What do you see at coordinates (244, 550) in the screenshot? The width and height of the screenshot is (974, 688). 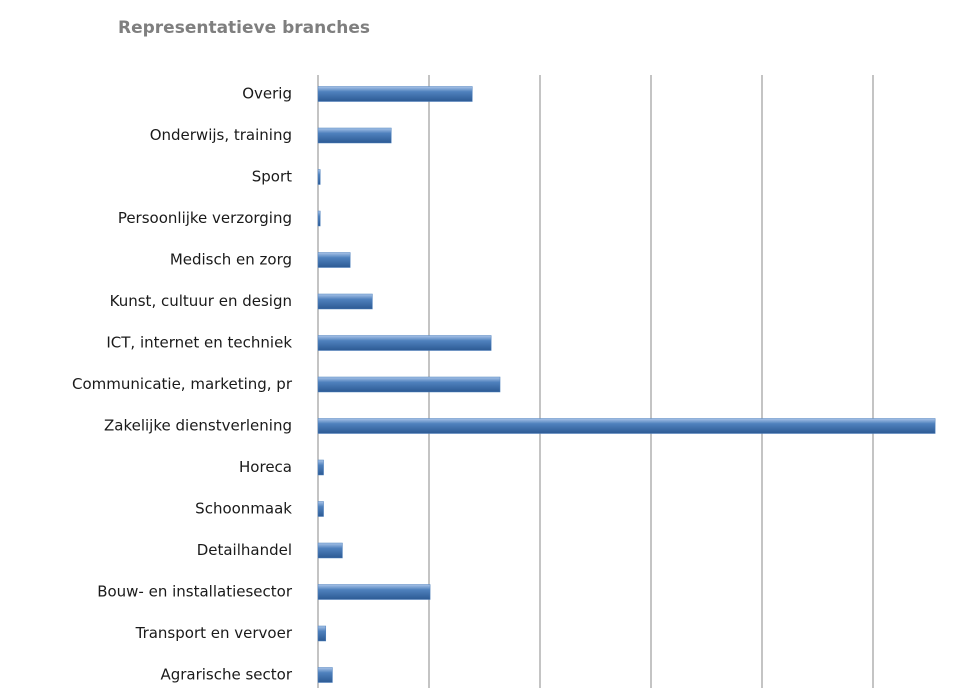 I see `y-tick-label: Detailhandel` at bounding box center [244, 550].